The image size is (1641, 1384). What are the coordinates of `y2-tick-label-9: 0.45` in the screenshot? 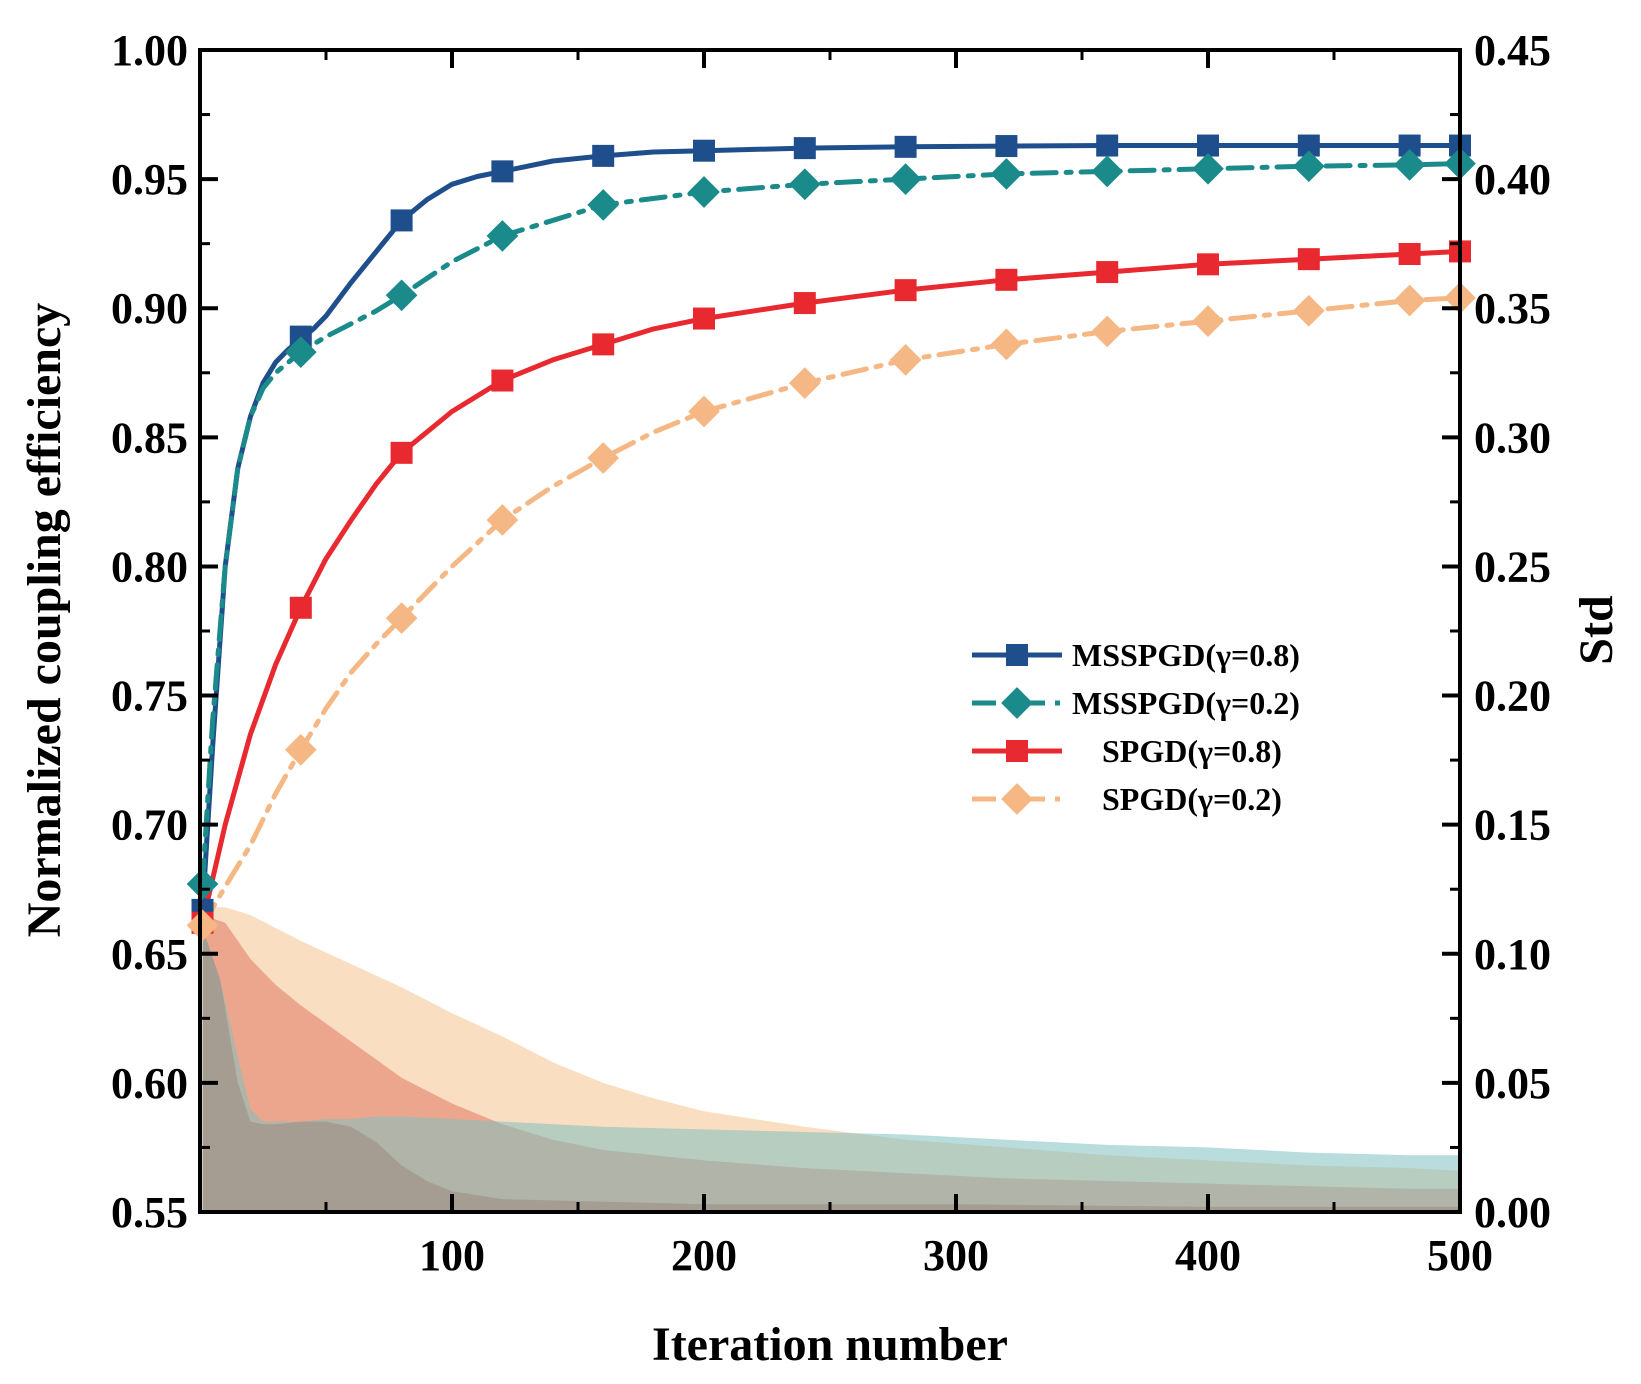 It's located at (1512, 50).